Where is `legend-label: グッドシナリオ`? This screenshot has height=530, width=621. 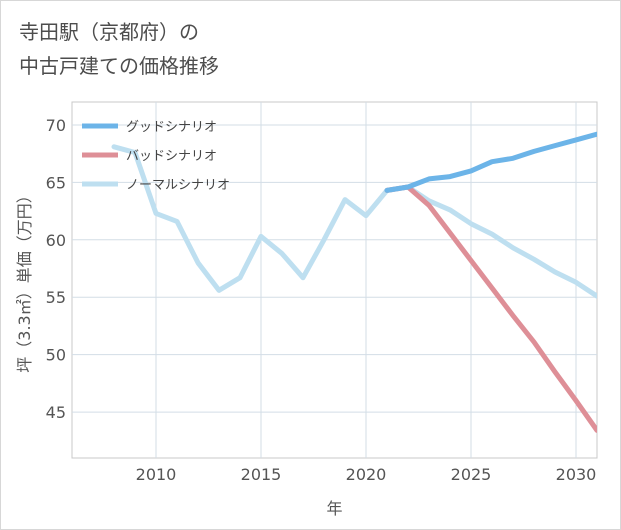
legend-label: グッドシナリオ is located at coordinates (171, 127).